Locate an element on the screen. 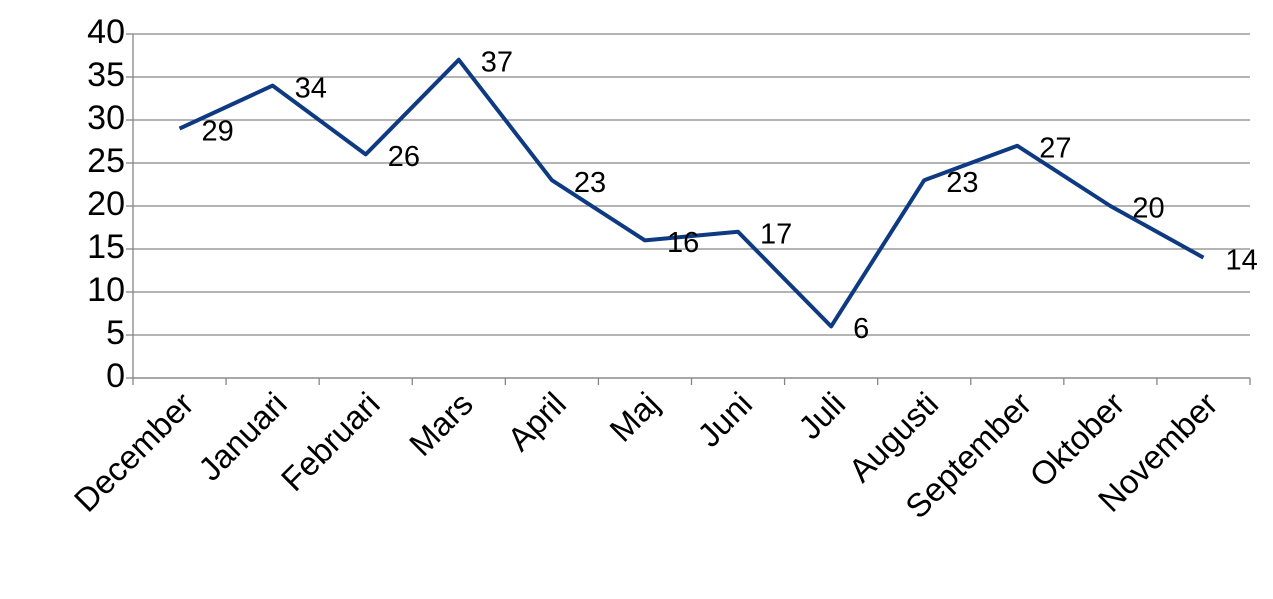 The image size is (1273, 599). data-label: 14 is located at coordinates (1241, 260).